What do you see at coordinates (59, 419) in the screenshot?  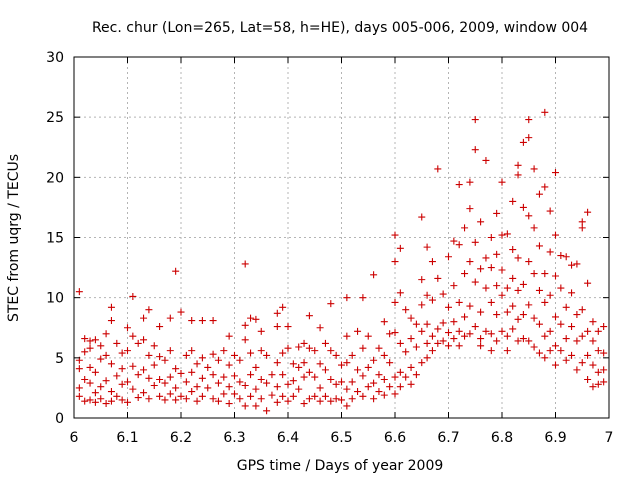 I see `y-tick-label: 0` at bounding box center [59, 419].